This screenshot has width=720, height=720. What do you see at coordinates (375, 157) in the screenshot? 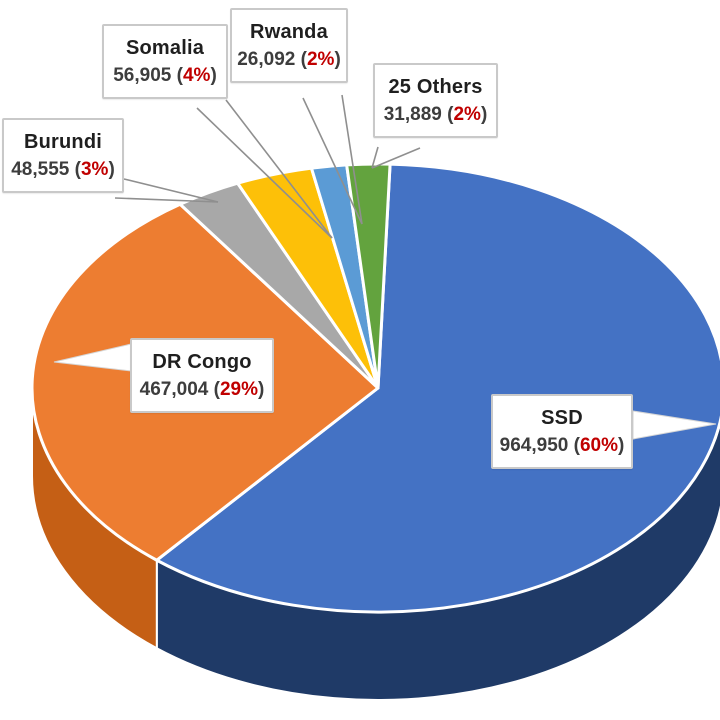
I see `25-others-leader-1` at bounding box center [375, 157].